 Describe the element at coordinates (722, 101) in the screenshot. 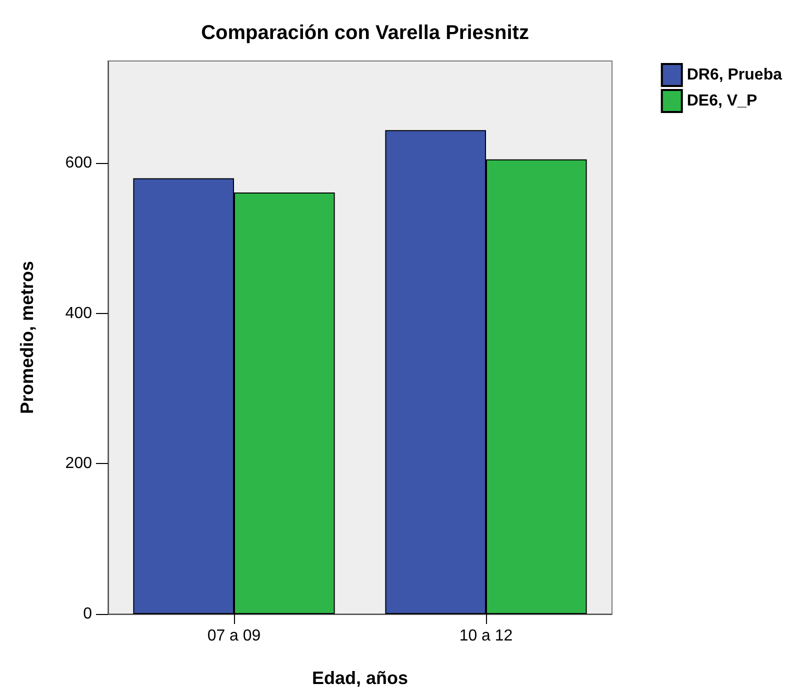

I see `legend-label: DE6, V_P` at that location.